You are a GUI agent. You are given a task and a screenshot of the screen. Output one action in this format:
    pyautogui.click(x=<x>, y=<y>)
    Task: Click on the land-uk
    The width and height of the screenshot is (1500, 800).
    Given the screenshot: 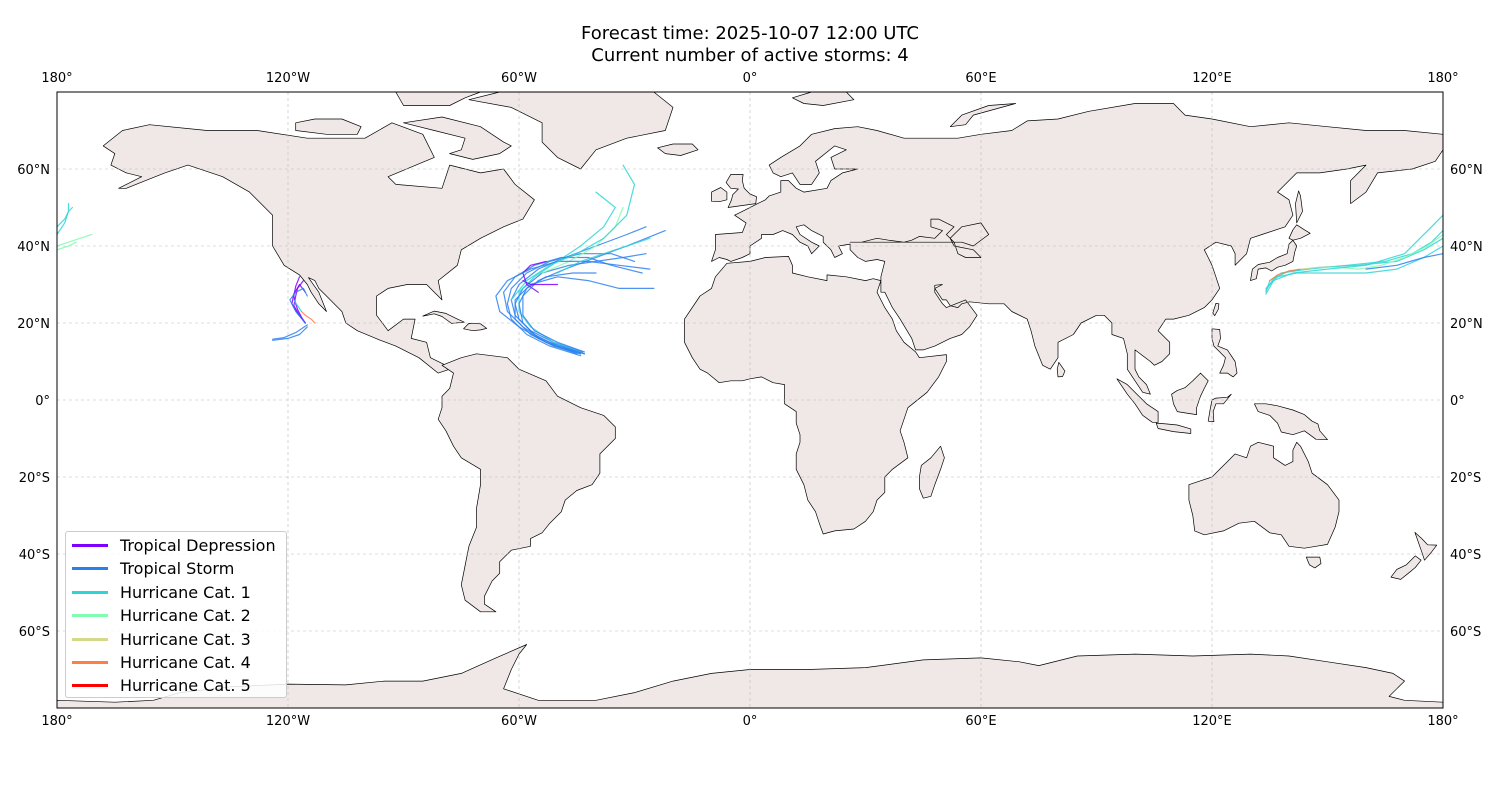 What is the action you would take?
    pyautogui.click(x=741, y=191)
    